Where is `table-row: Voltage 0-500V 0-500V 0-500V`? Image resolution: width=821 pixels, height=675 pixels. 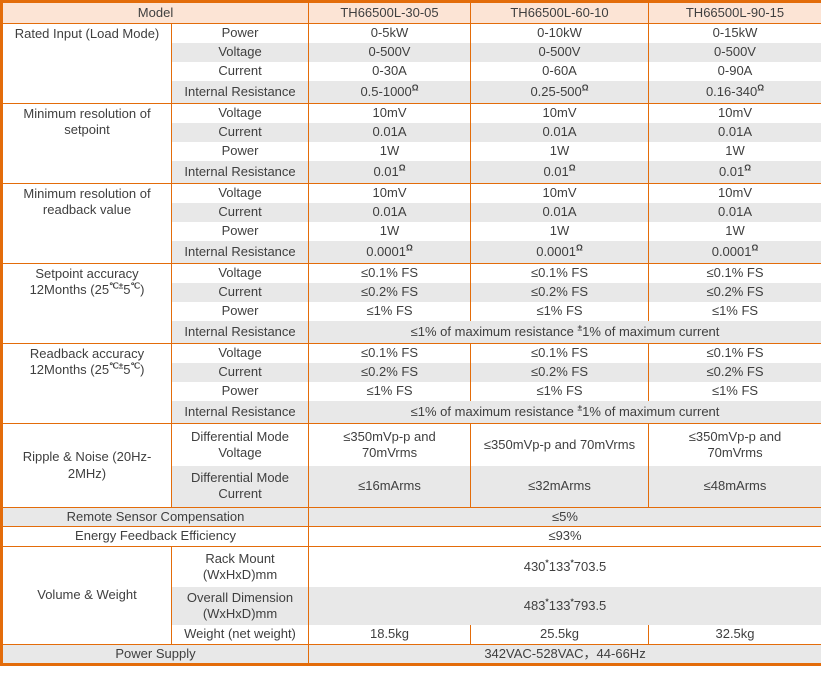 table-row: Voltage 0-500V 0-500V 0-500V is located at coordinates (411, 52).